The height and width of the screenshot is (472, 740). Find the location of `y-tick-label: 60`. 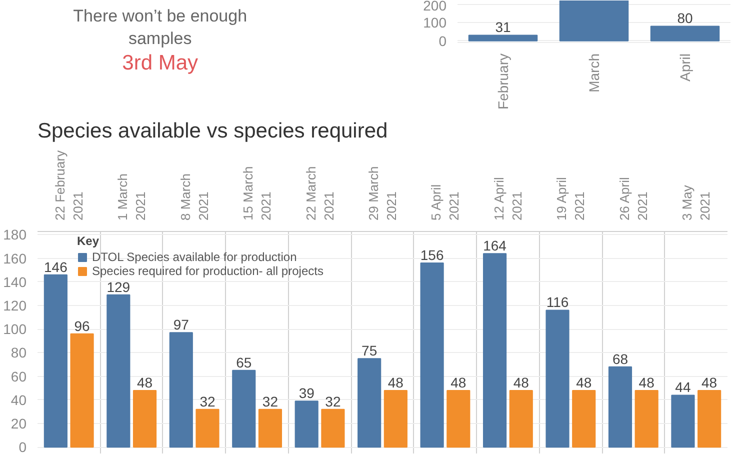

y-tick-label: 60 is located at coordinates (18, 376).